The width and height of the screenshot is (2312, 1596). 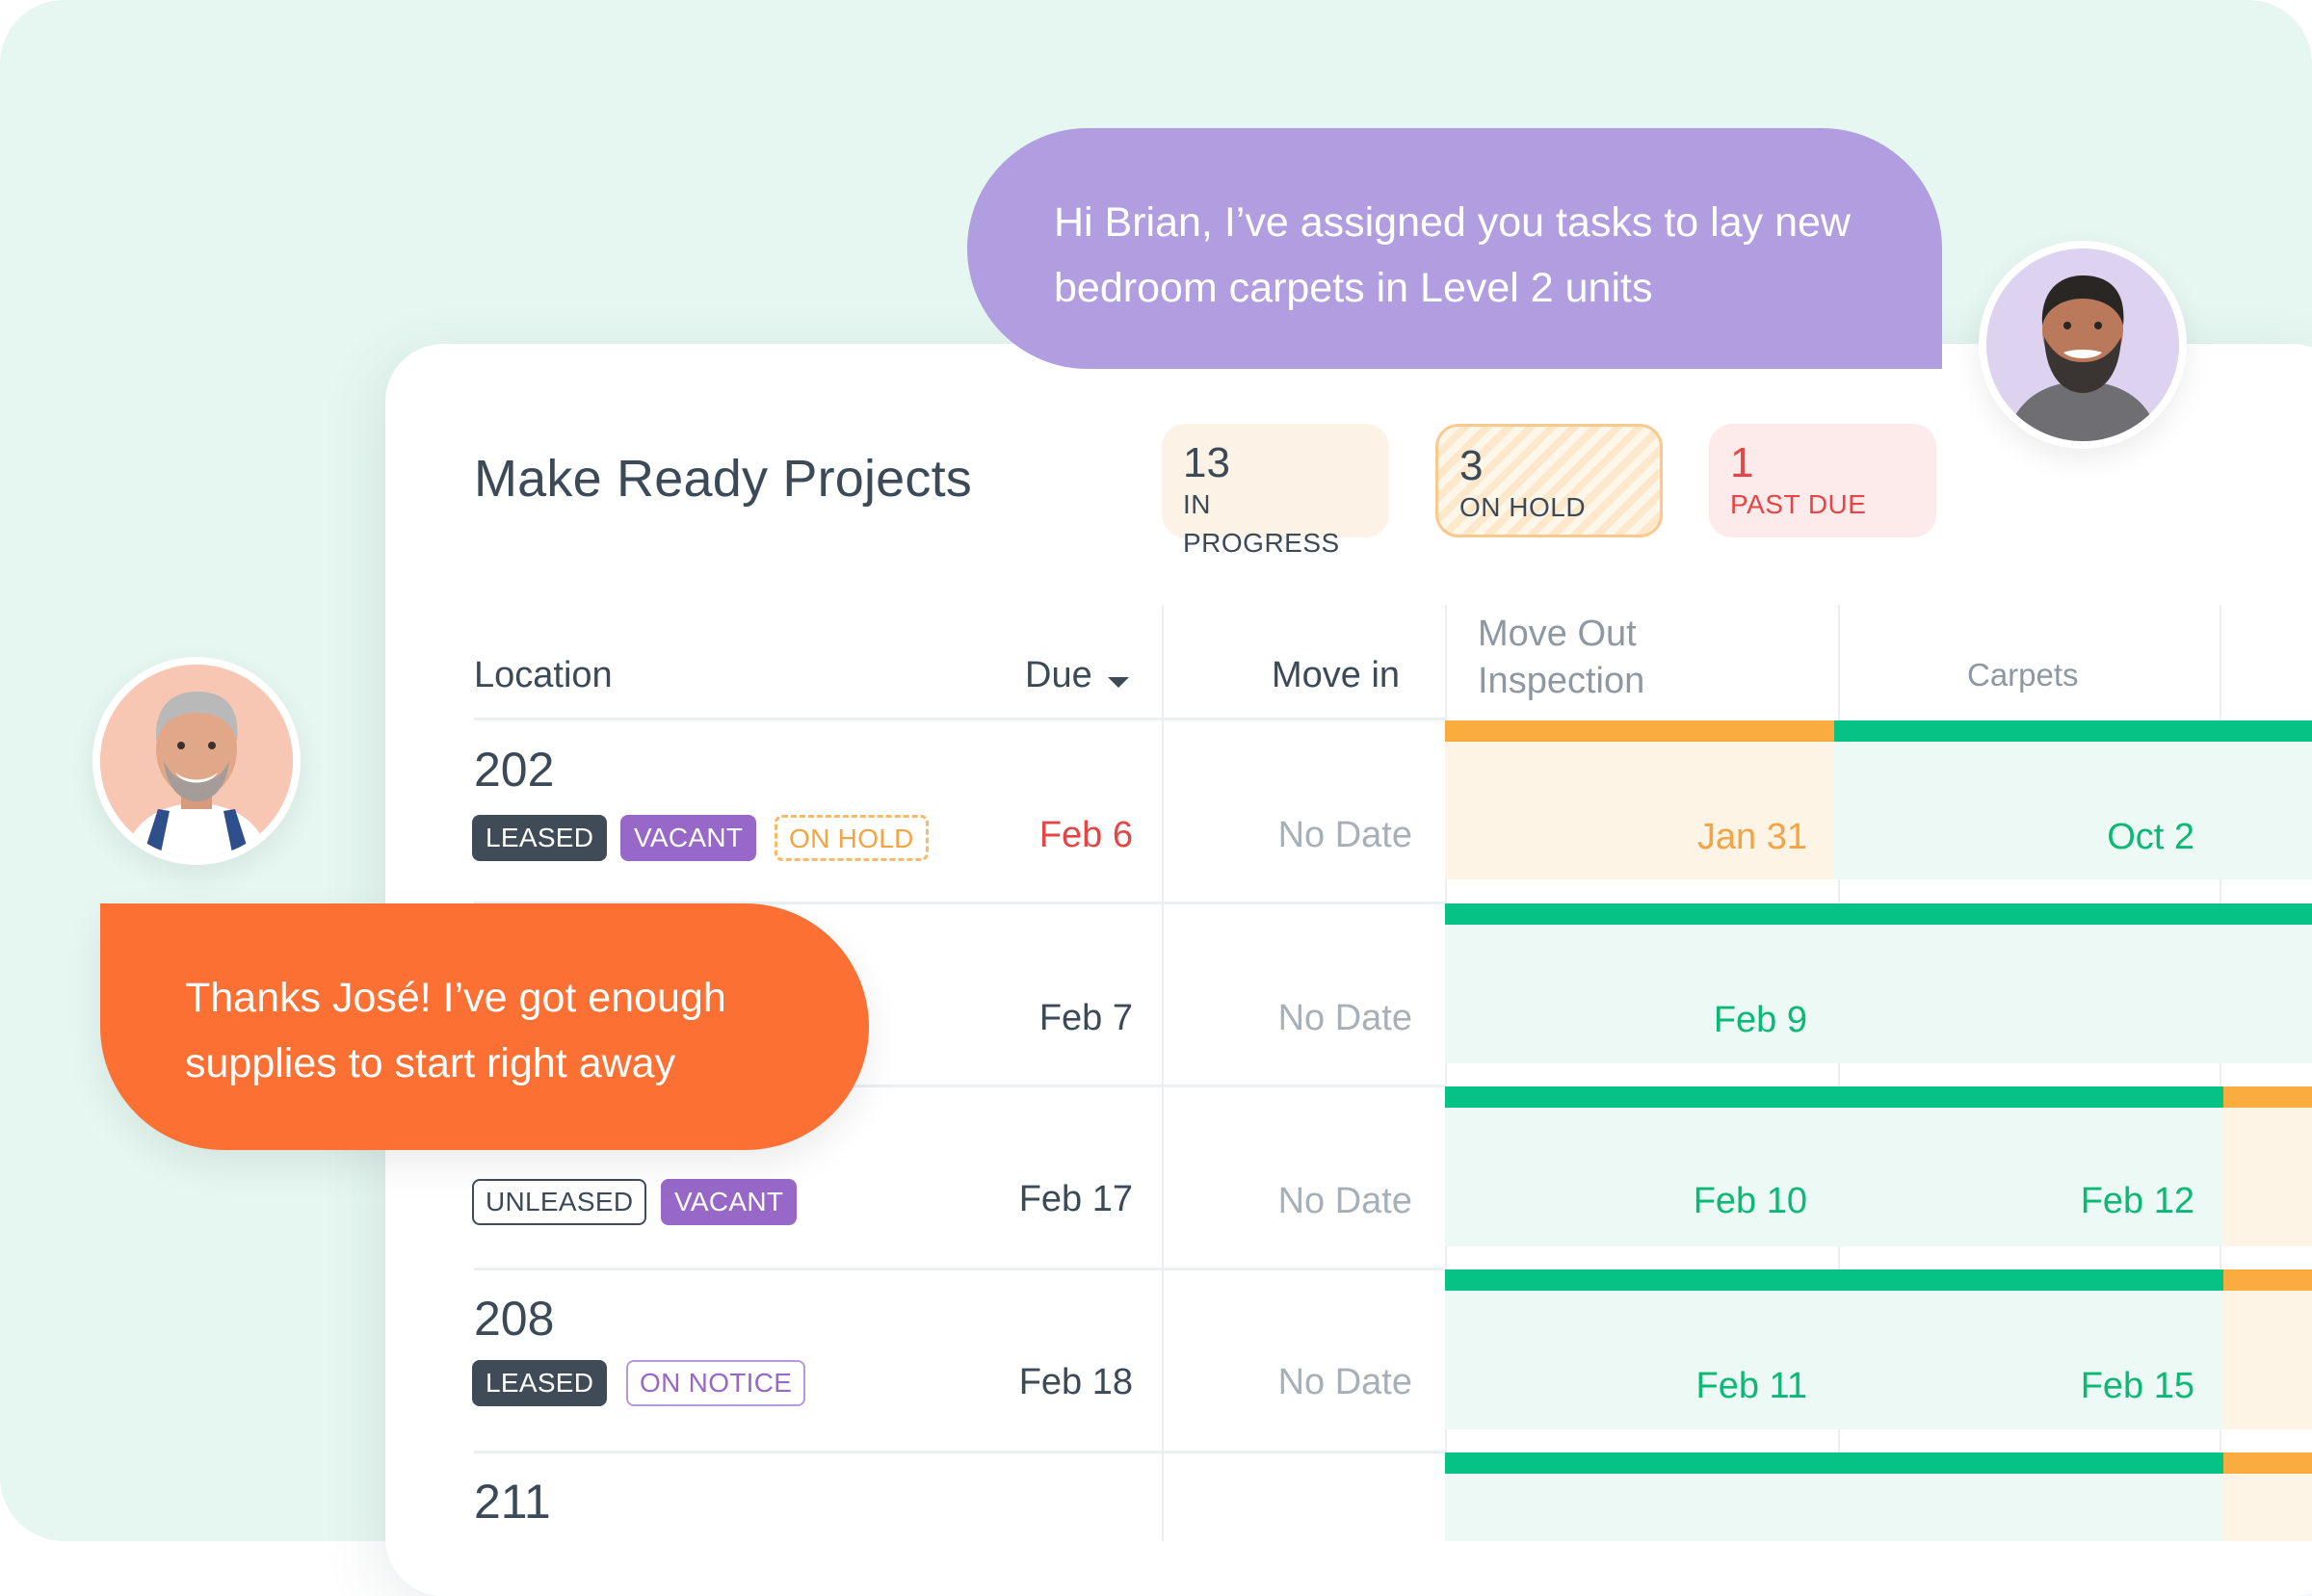 I want to click on on-notice-tag: ON NOTICE, so click(x=716, y=1383).